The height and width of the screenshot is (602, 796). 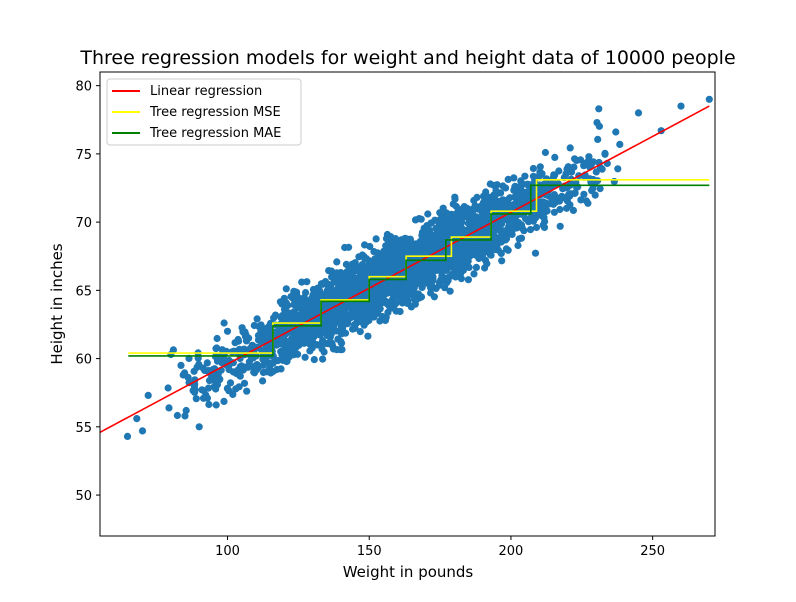 I want to click on x-tick-label: 250, so click(x=652, y=551).